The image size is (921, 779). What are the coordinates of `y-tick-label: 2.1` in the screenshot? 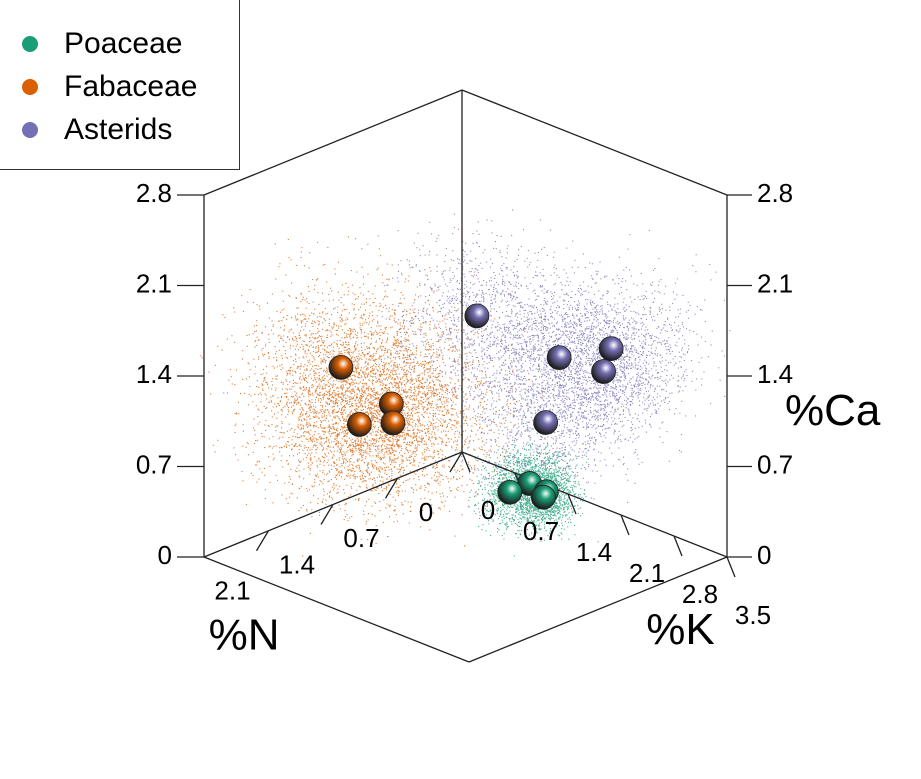 It's located at (232, 591).